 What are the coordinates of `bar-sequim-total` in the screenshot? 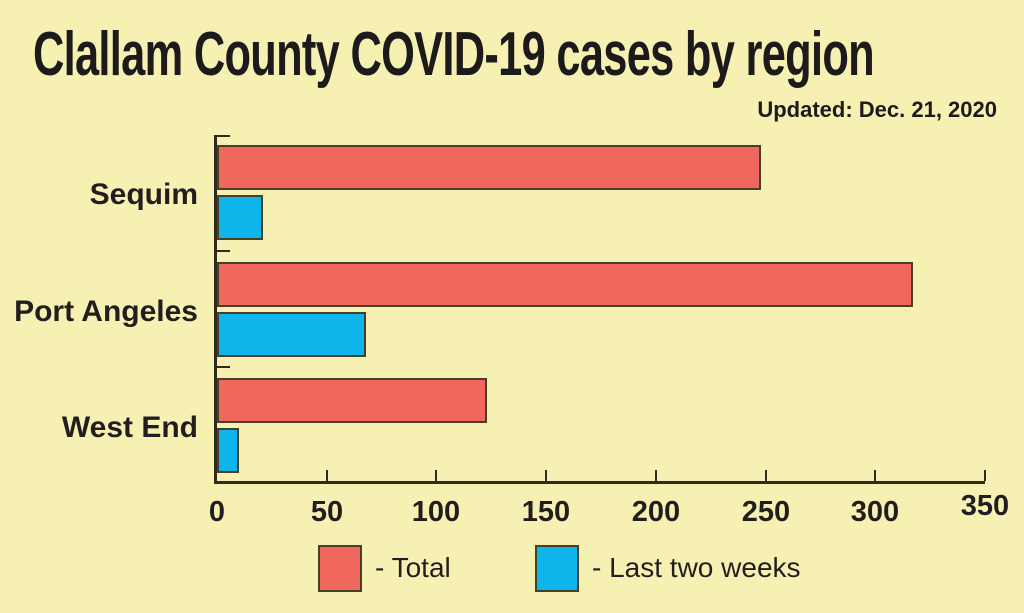 It's located at (489, 167).